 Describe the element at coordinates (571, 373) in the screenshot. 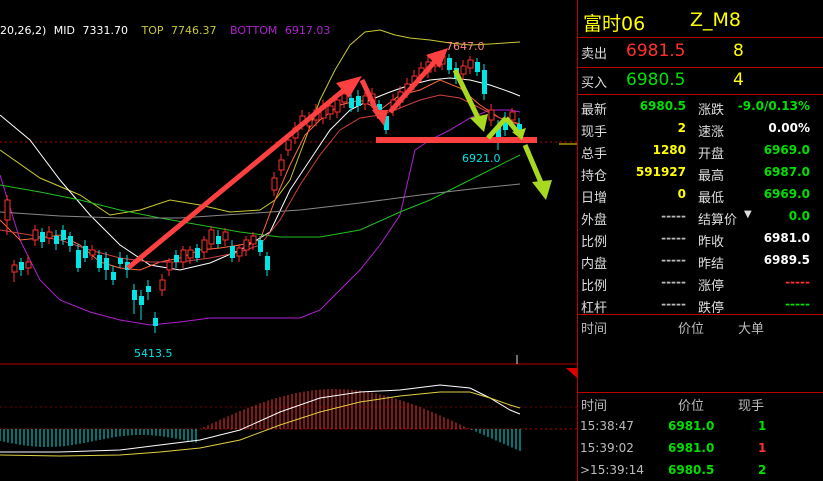

I see `macd-corner-marker` at that location.